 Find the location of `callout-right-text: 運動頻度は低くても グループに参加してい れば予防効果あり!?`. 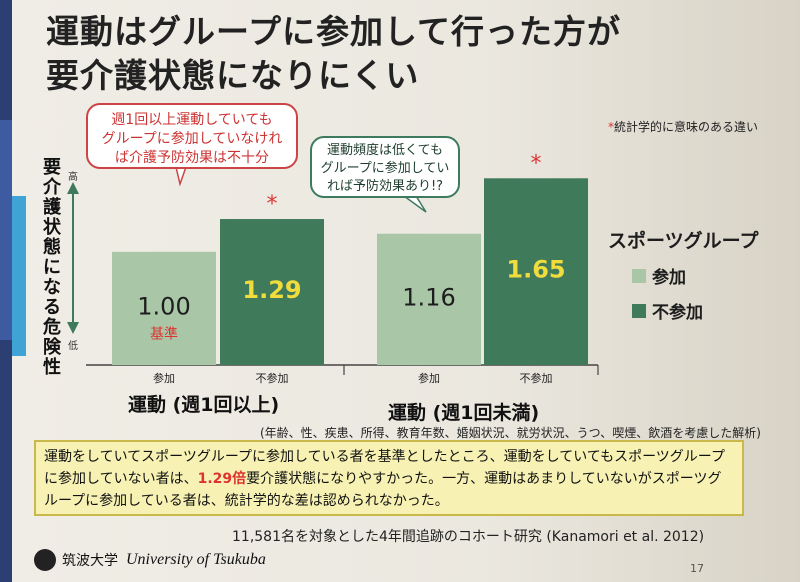

callout-right-text: 運動頻度は低くても グループに参加してい れば予防効果あり!? is located at coordinates (385, 168).